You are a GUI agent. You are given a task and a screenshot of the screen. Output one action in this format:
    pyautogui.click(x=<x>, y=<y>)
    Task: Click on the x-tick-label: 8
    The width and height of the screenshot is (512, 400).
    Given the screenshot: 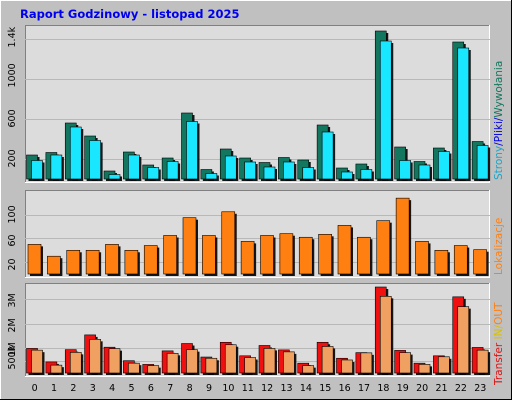 What is the action you would take?
    pyautogui.click(x=190, y=388)
    